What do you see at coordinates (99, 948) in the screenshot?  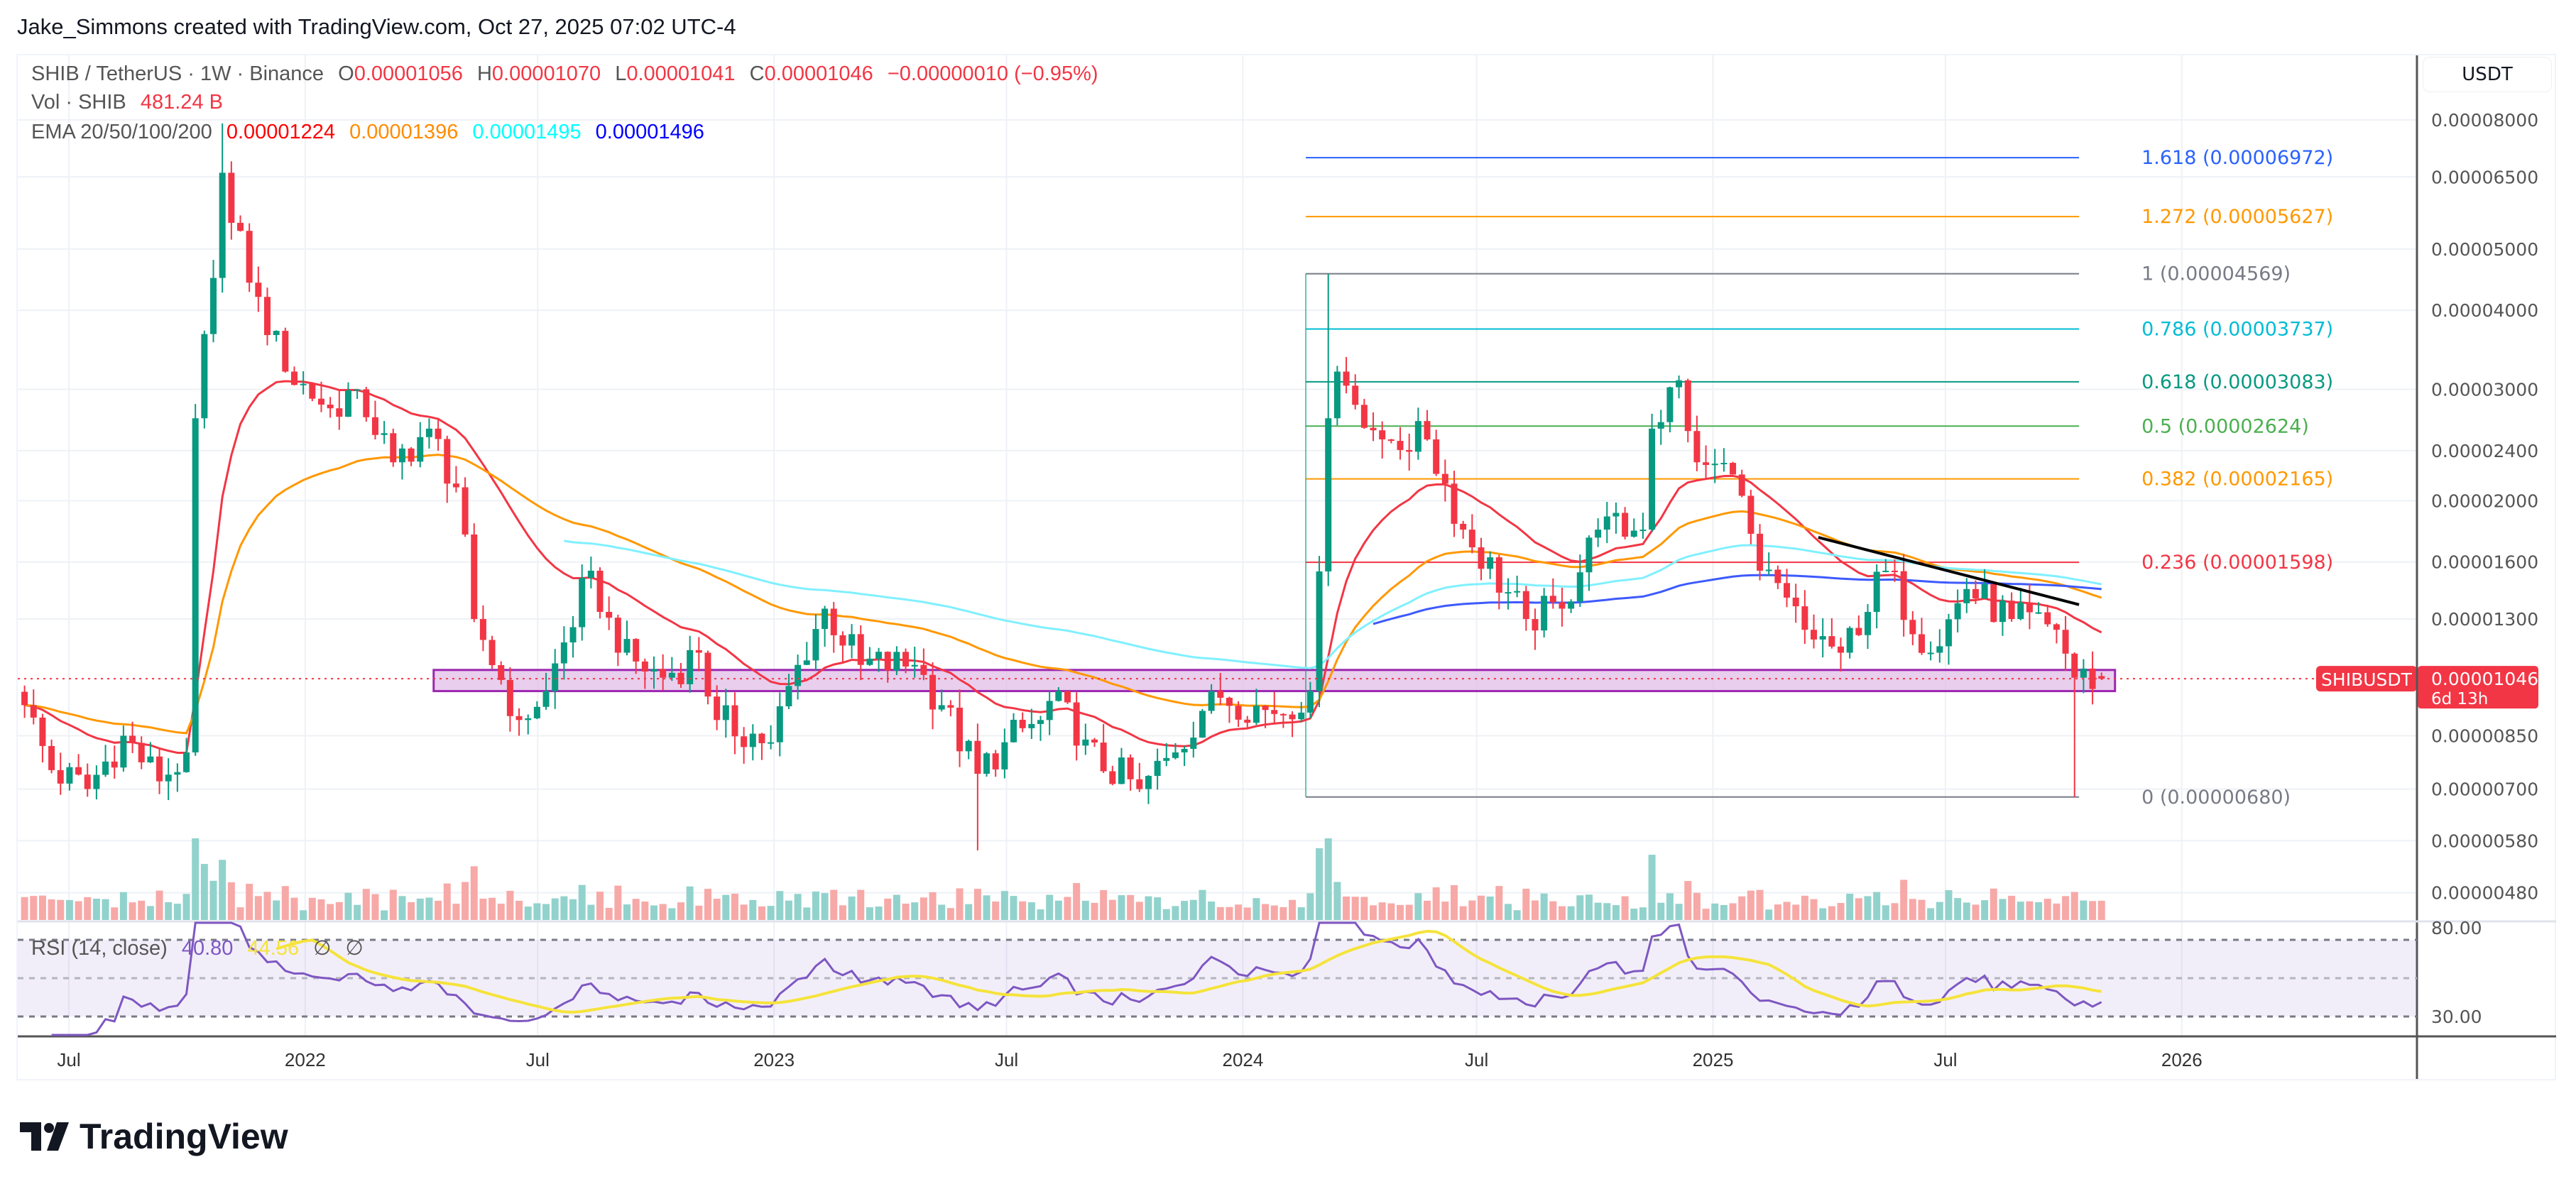 I see `rsi-label: RSI (14, close)` at bounding box center [99, 948].